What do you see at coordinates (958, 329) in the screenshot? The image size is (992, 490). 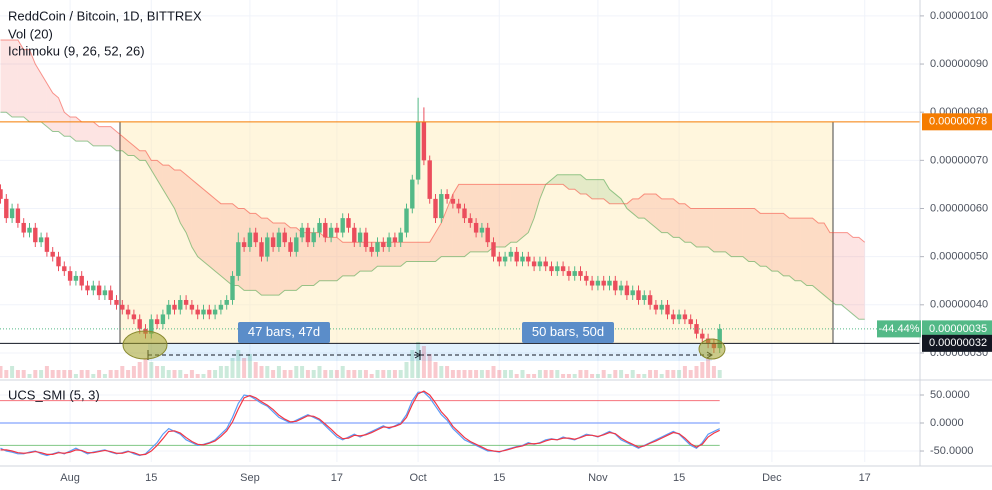 I see `price-label: 0.00000035` at bounding box center [958, 329].